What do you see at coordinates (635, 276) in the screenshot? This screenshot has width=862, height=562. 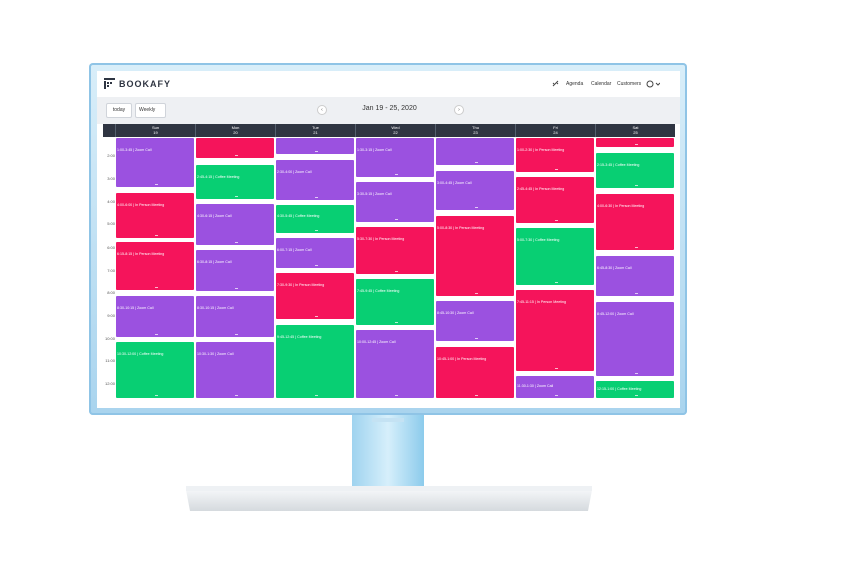 I see `event: 6:45-8:30 | Zoom Call` at bounding box center [635, 276].